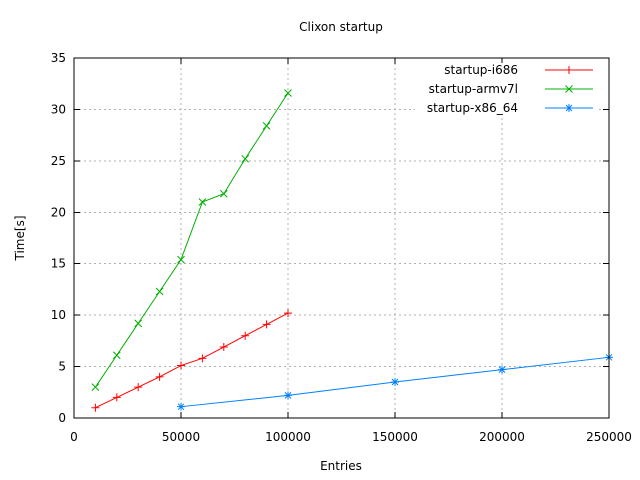  I want to click on series-startup-i686, so click(191, 360).